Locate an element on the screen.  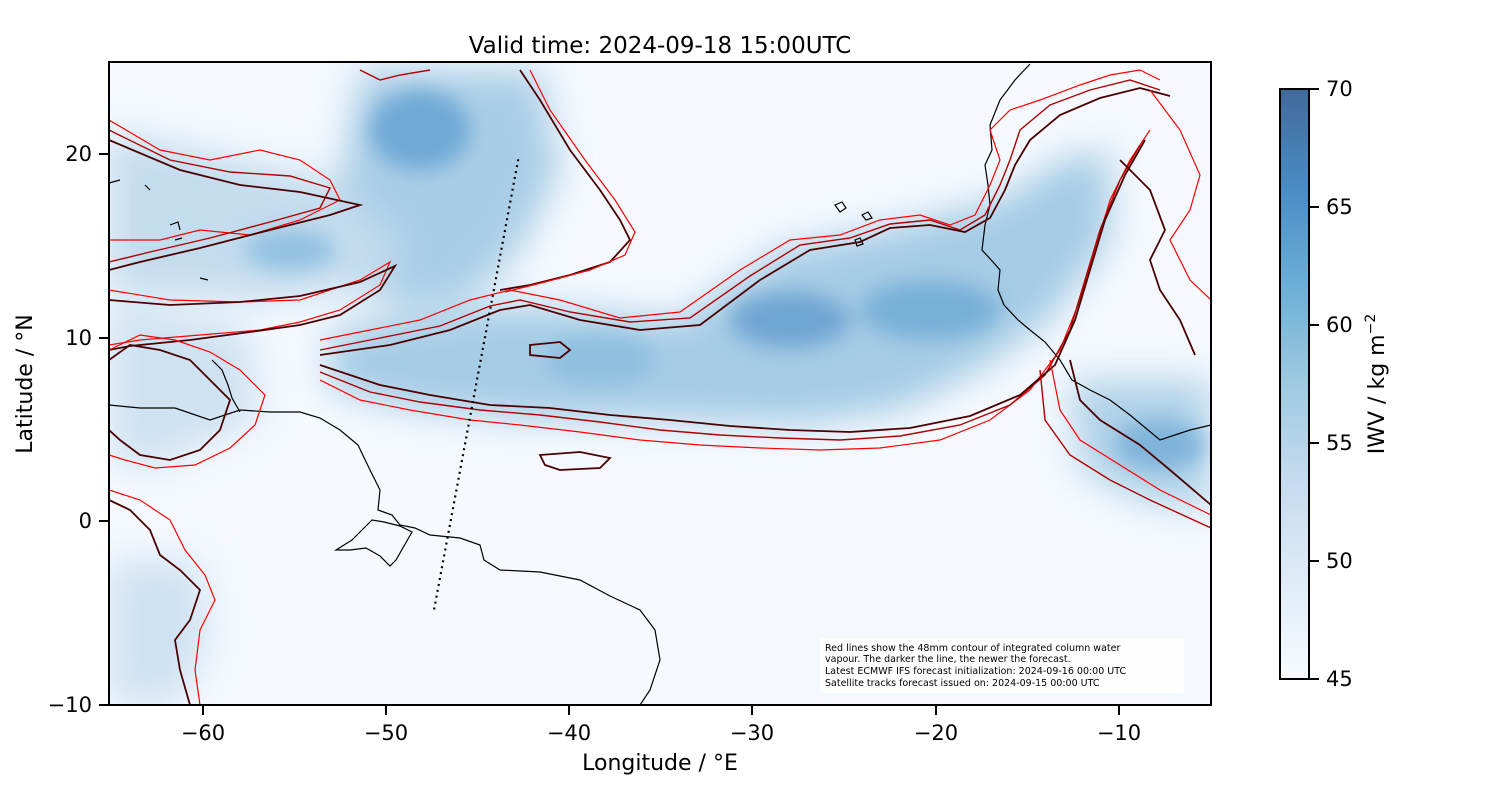
x-tick-label: −20 is located at coordinates (936, 733).